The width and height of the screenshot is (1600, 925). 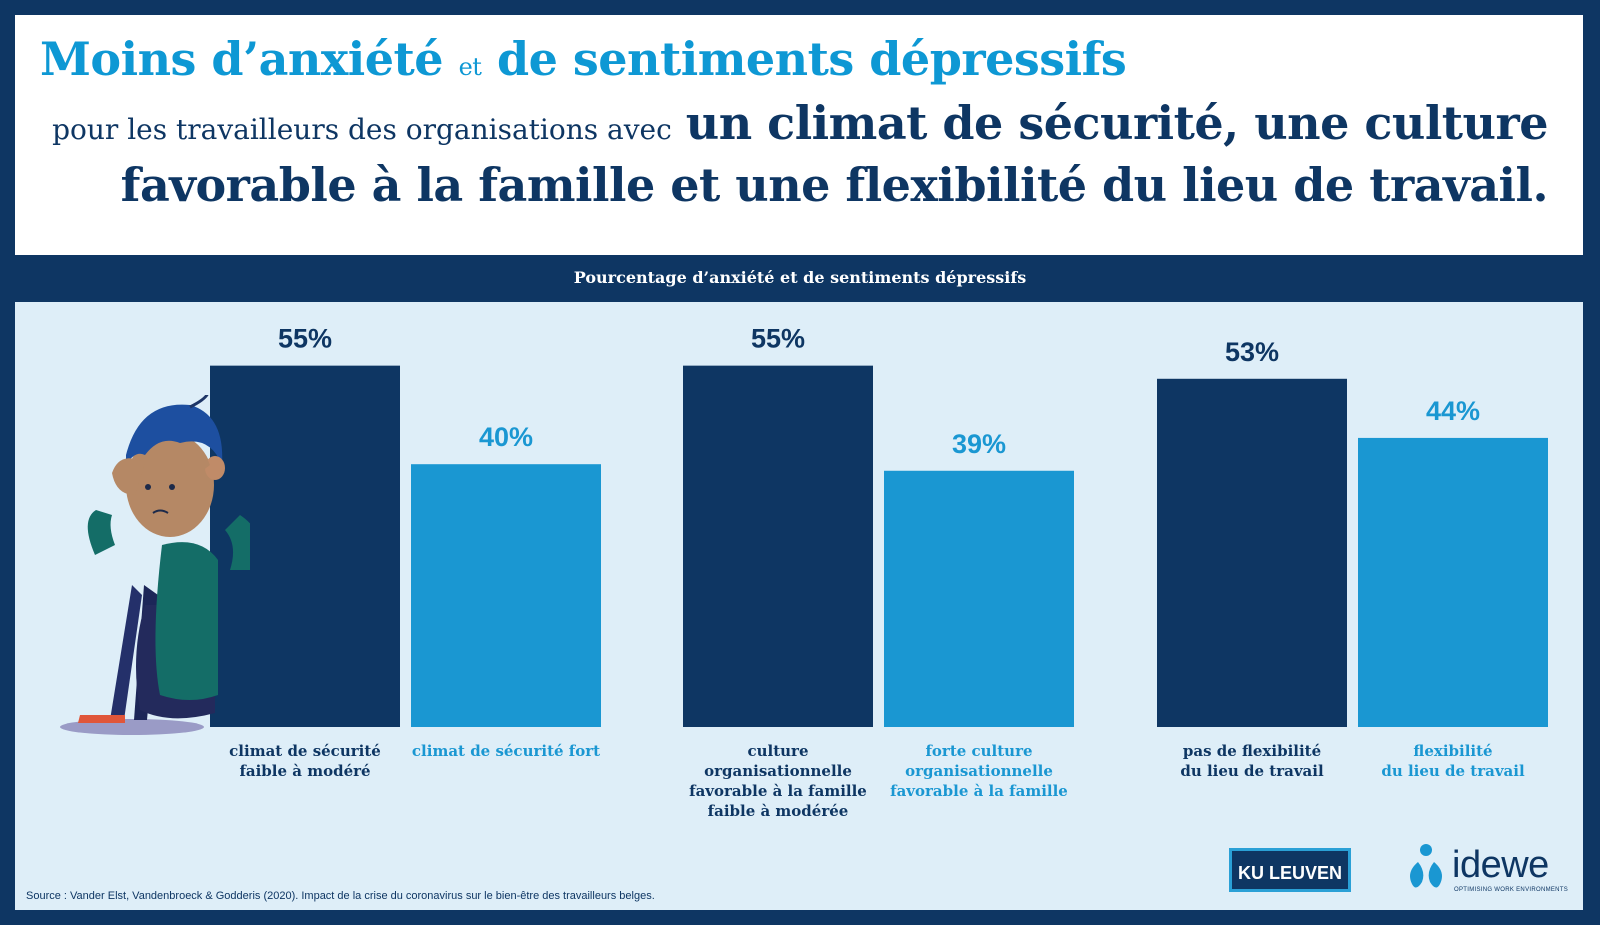 I want to click on ku-leuven-logo: KU LEUVEN, so click(x=1290, y=870).